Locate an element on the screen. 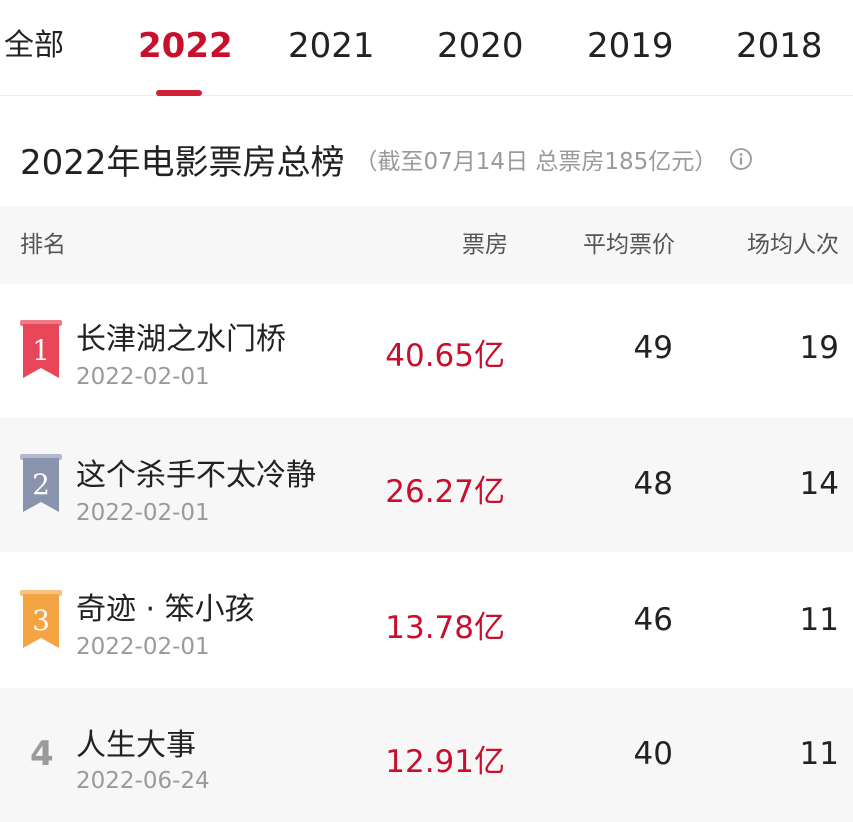 This screenshot has height=822, width=853. tab-all: 全部 is located at coordinates (34, 45).